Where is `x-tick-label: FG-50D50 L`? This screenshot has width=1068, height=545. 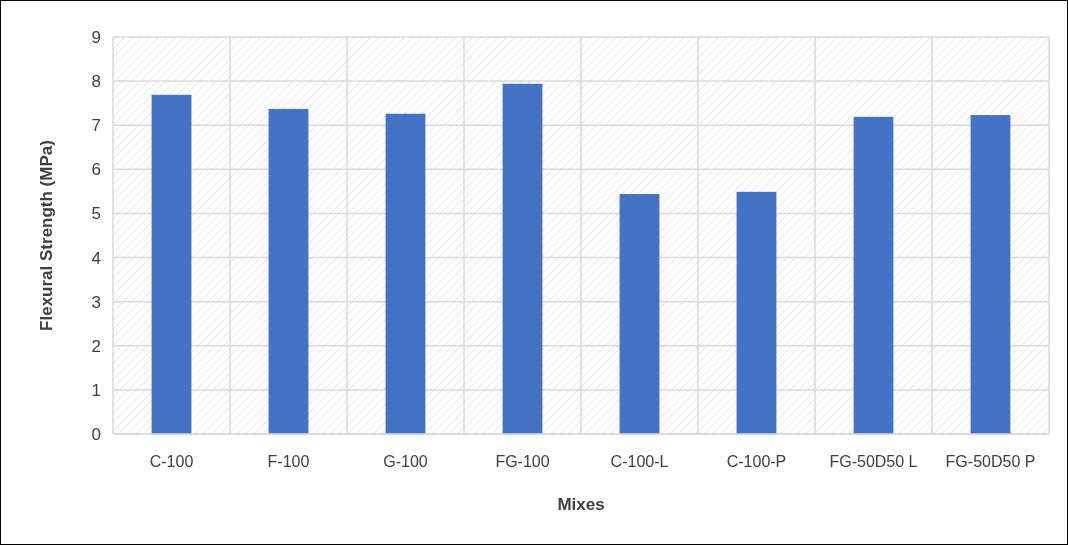 x-tick-label: FG-50D50 L is located at coordinates (873, 461).